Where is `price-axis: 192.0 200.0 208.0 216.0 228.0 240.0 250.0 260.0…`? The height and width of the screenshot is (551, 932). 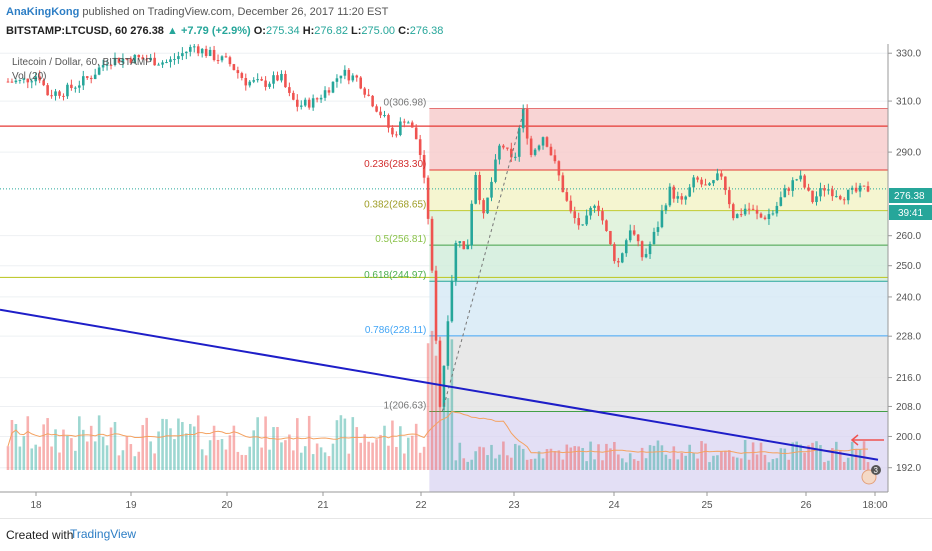
price-axis: 192.0 200.0 208.0 216.0 228.0 240.0 250.0 260.0… is located at coordinates (904, 261).